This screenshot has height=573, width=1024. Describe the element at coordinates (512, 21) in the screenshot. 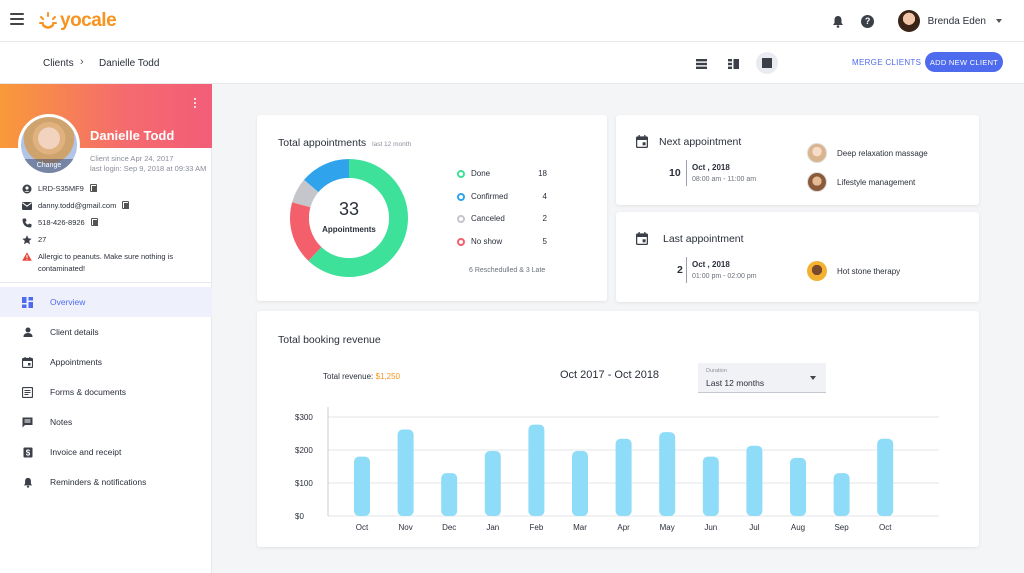

I see `top-bar: yocale ? Brenda Eden` at that location.